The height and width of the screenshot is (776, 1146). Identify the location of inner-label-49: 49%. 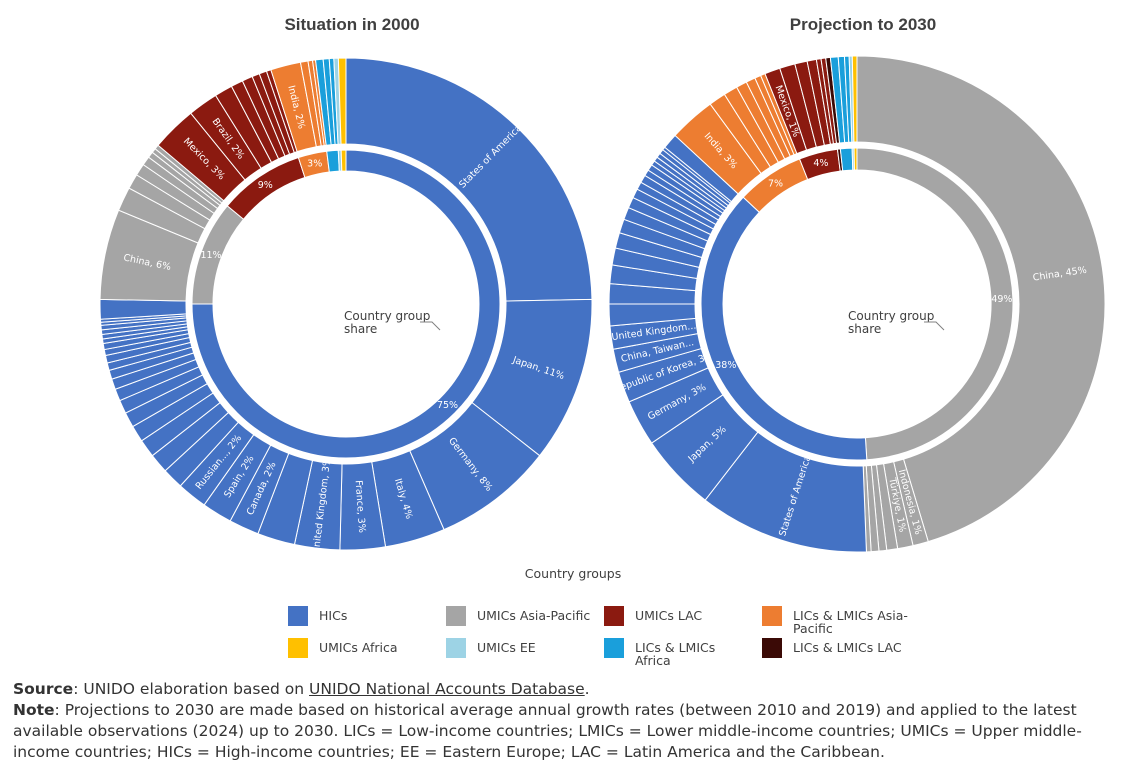
(1001, 299).